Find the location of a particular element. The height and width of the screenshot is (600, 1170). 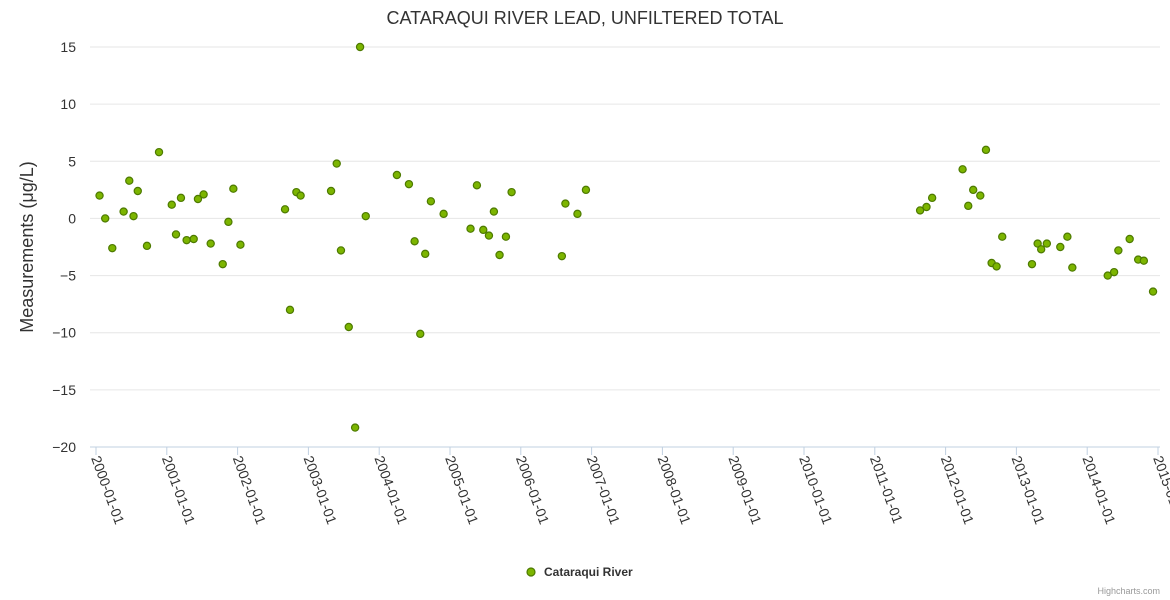

y-tick-label: −15 is located at coordinates (64, 390).